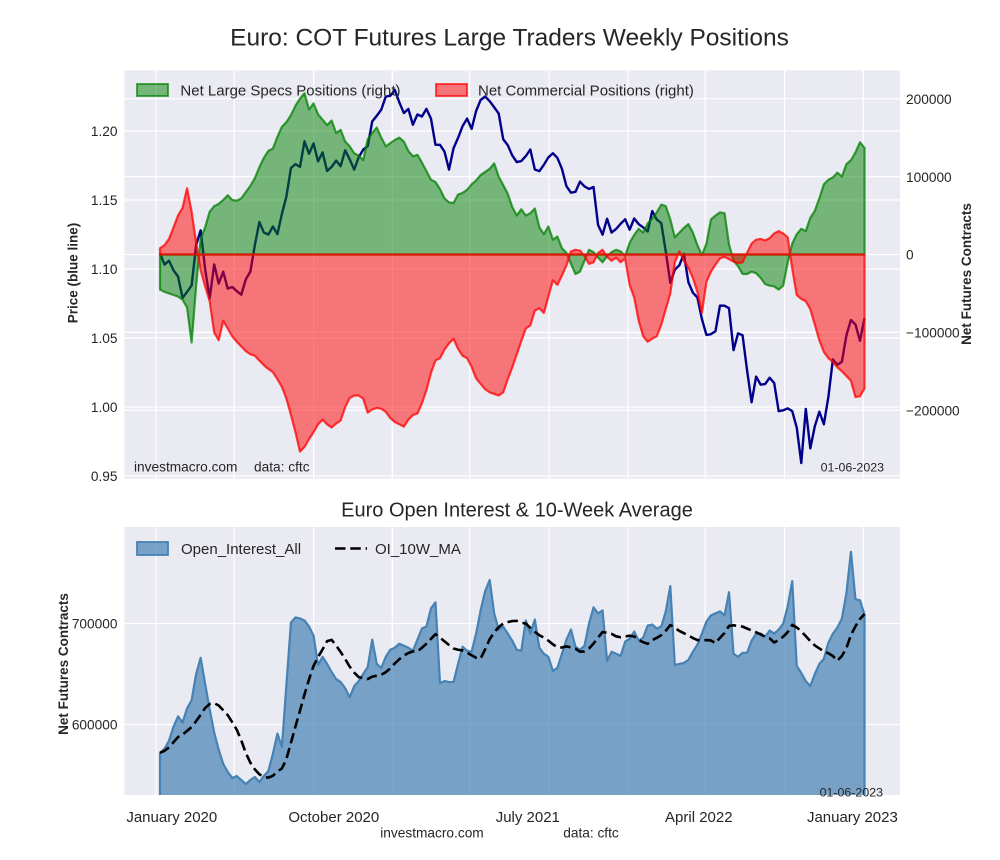 This screenshot has width=1000, height=860. What do you see at coordinates (104, 304) in the screenshot?
I see `top-left-tick-labels: 1.20 1.15 1.10 1.05 1.00 0.95` at bounding box center [104, 304].